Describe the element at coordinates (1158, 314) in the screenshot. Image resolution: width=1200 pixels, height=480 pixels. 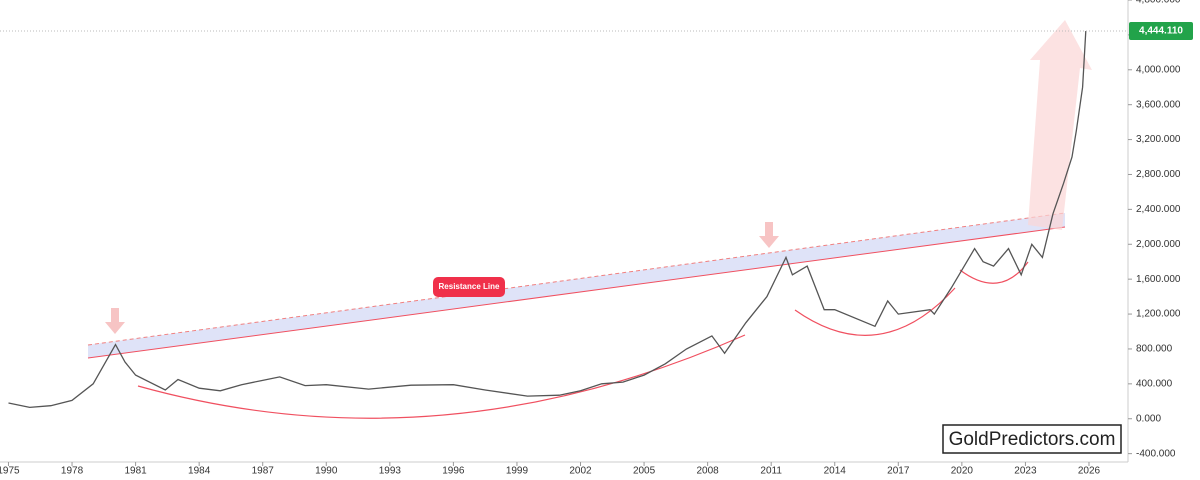
I see `y-tick-label: 1,200.000` at that location.